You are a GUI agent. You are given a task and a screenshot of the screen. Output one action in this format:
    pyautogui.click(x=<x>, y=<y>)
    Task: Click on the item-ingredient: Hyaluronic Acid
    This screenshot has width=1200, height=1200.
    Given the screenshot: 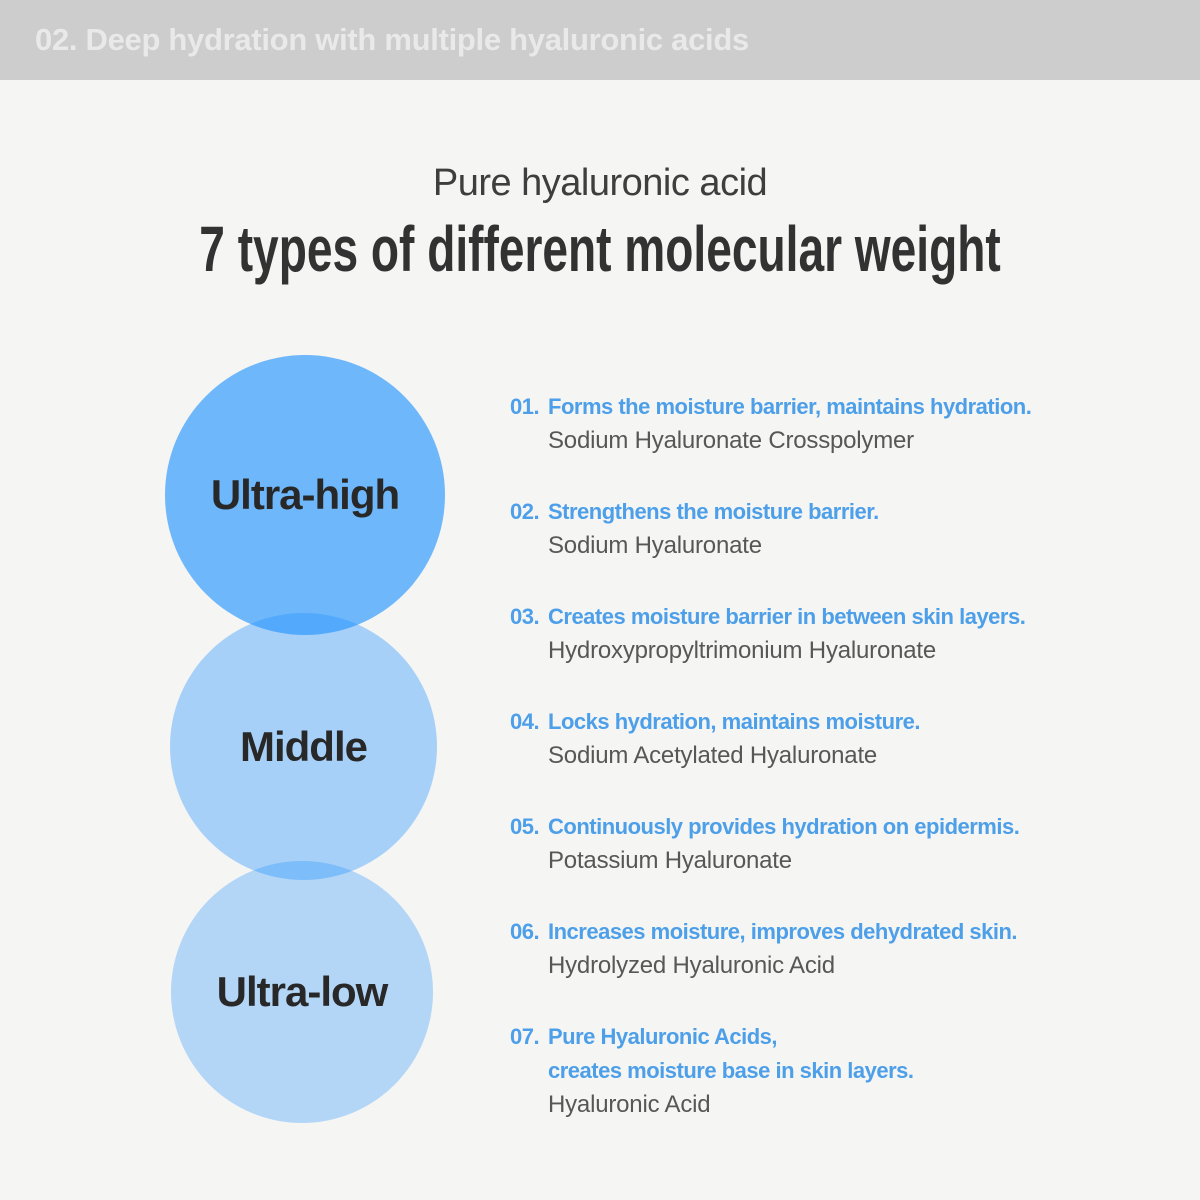 What is the action you would take?
    pyautogui.click(x=629, y=1104)
    